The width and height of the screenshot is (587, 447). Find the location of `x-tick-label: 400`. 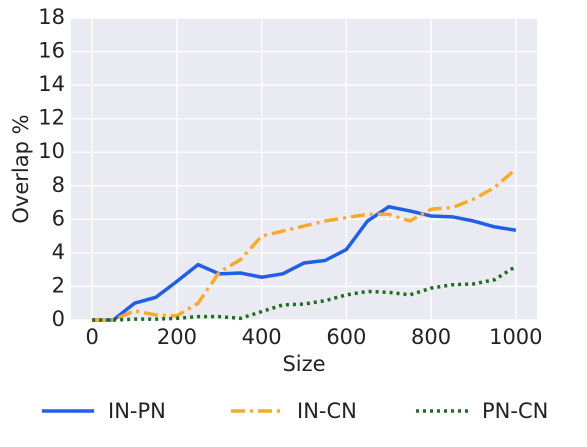

x-tick-label: 400 is located at coordinates (262, 337).